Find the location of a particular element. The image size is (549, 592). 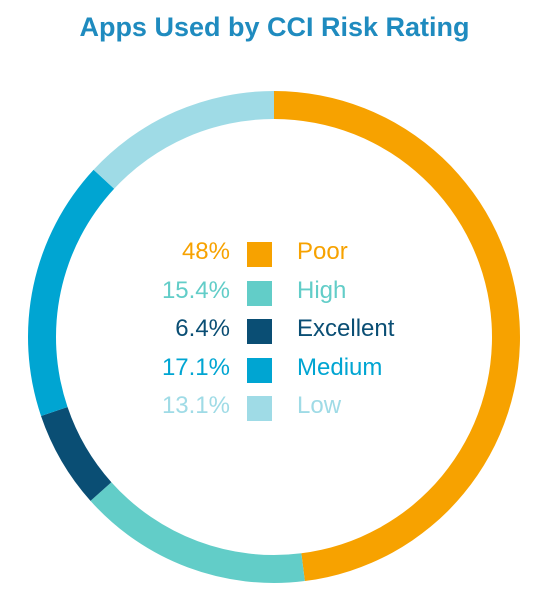

legend-swatch-low is located at coordinates (259, 408).